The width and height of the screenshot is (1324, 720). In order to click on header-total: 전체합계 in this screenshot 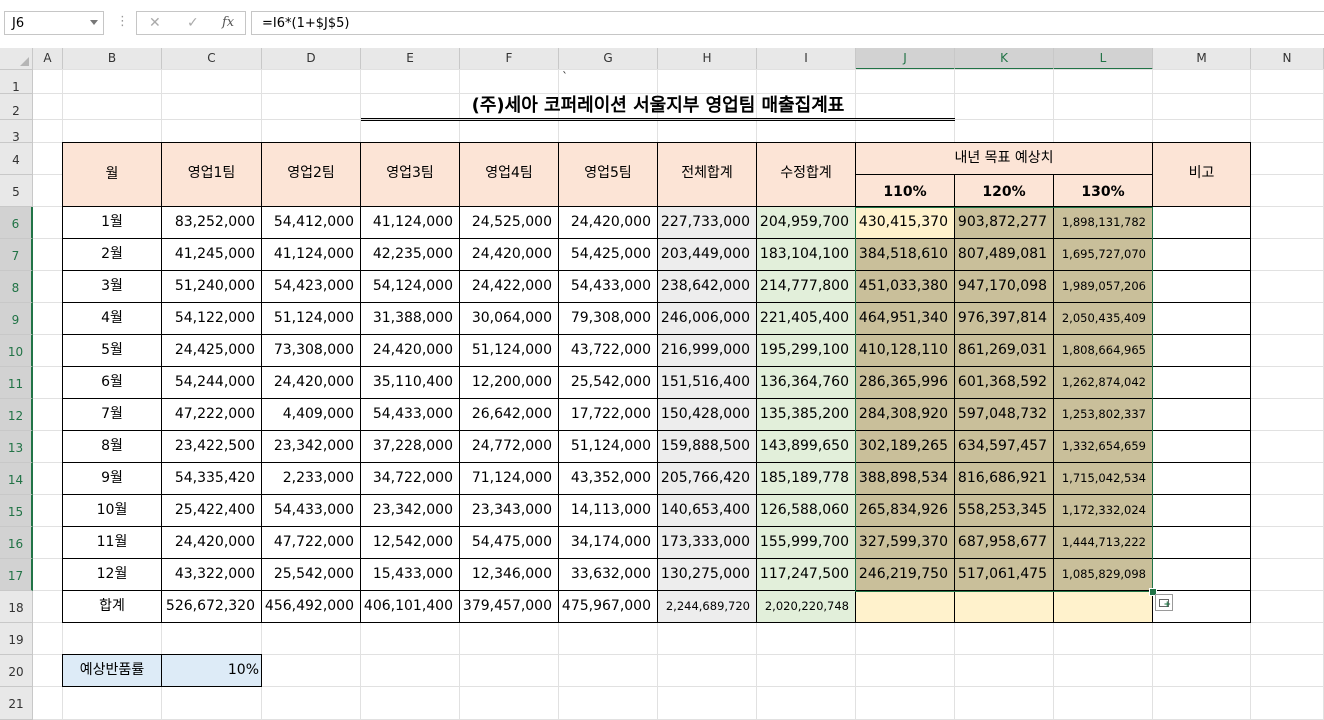, I will do `click(707, 174)`.